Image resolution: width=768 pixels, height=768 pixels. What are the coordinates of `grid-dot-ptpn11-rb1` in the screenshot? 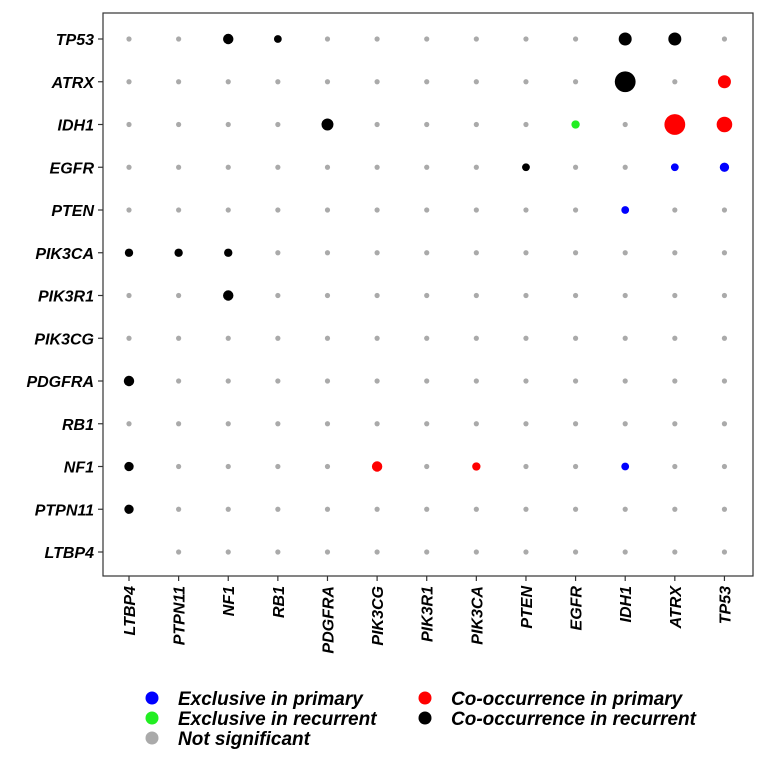 It's located at (179, 424).